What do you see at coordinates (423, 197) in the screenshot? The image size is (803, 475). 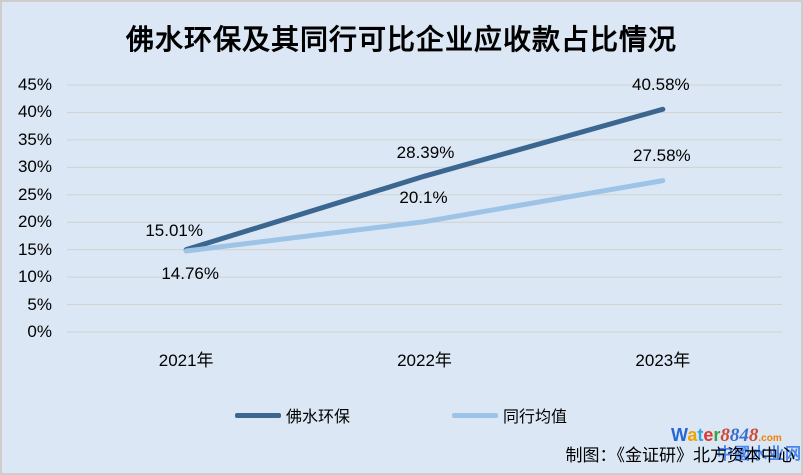 I see `data-label: 20.1%` at bounding box center [423, 197].